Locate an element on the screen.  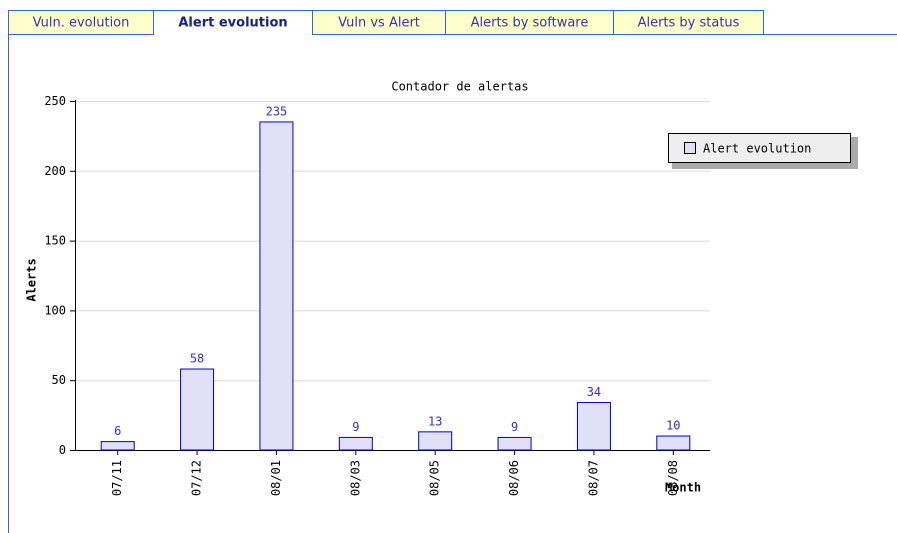
legend-swatch is located at coordinates (690, 148).